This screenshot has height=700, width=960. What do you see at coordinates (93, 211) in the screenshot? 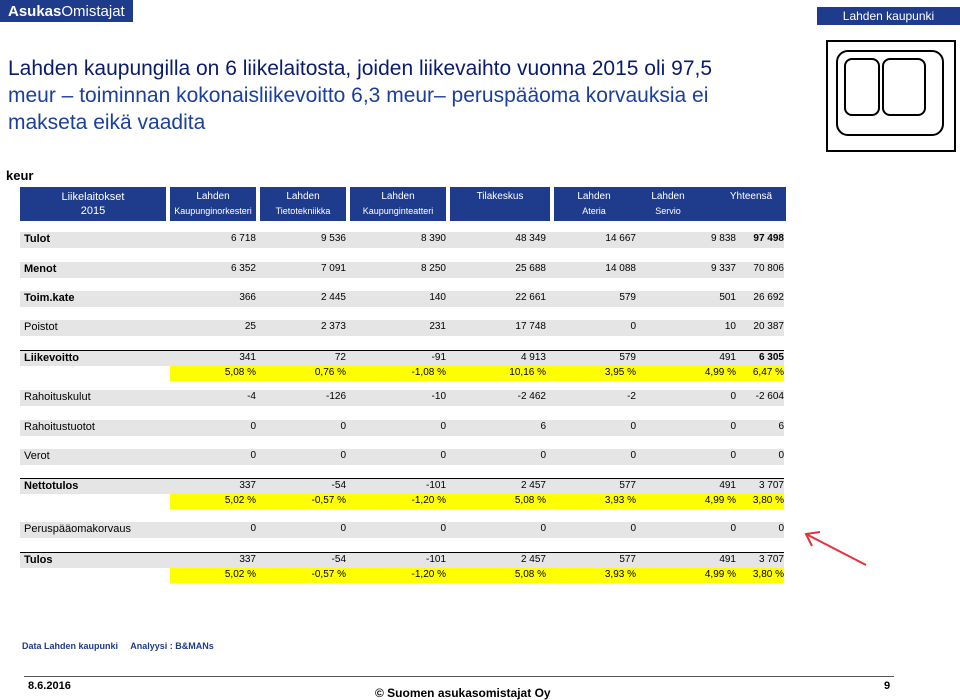
I see `column-header-line-2: 2015` at bounding box center [93, 211].